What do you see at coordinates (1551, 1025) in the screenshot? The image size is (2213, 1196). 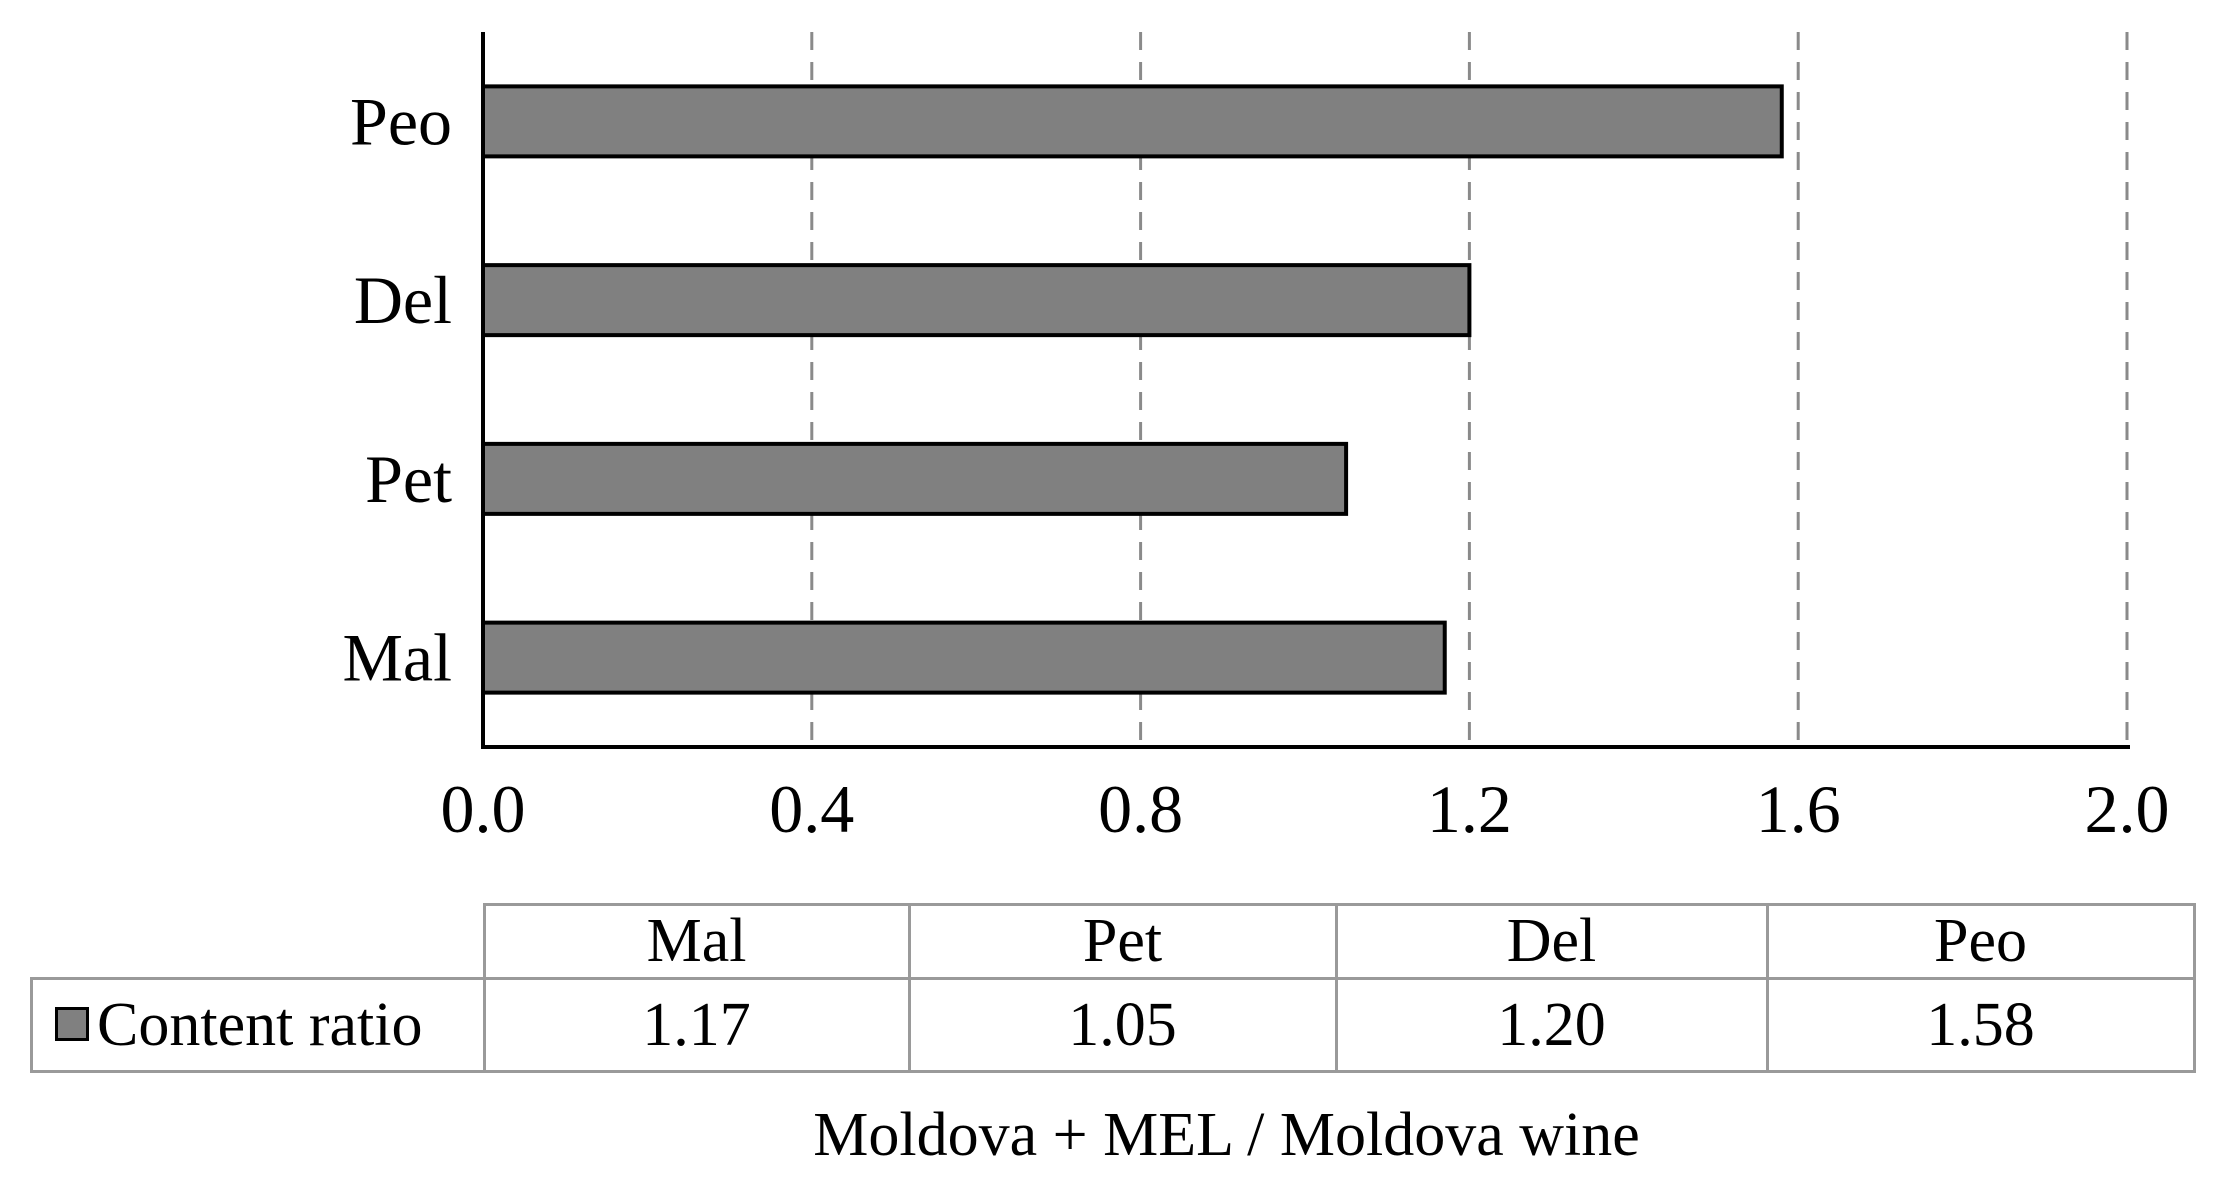 I see `data-table-value: 1.20` at bounding box center [1551, 1025].